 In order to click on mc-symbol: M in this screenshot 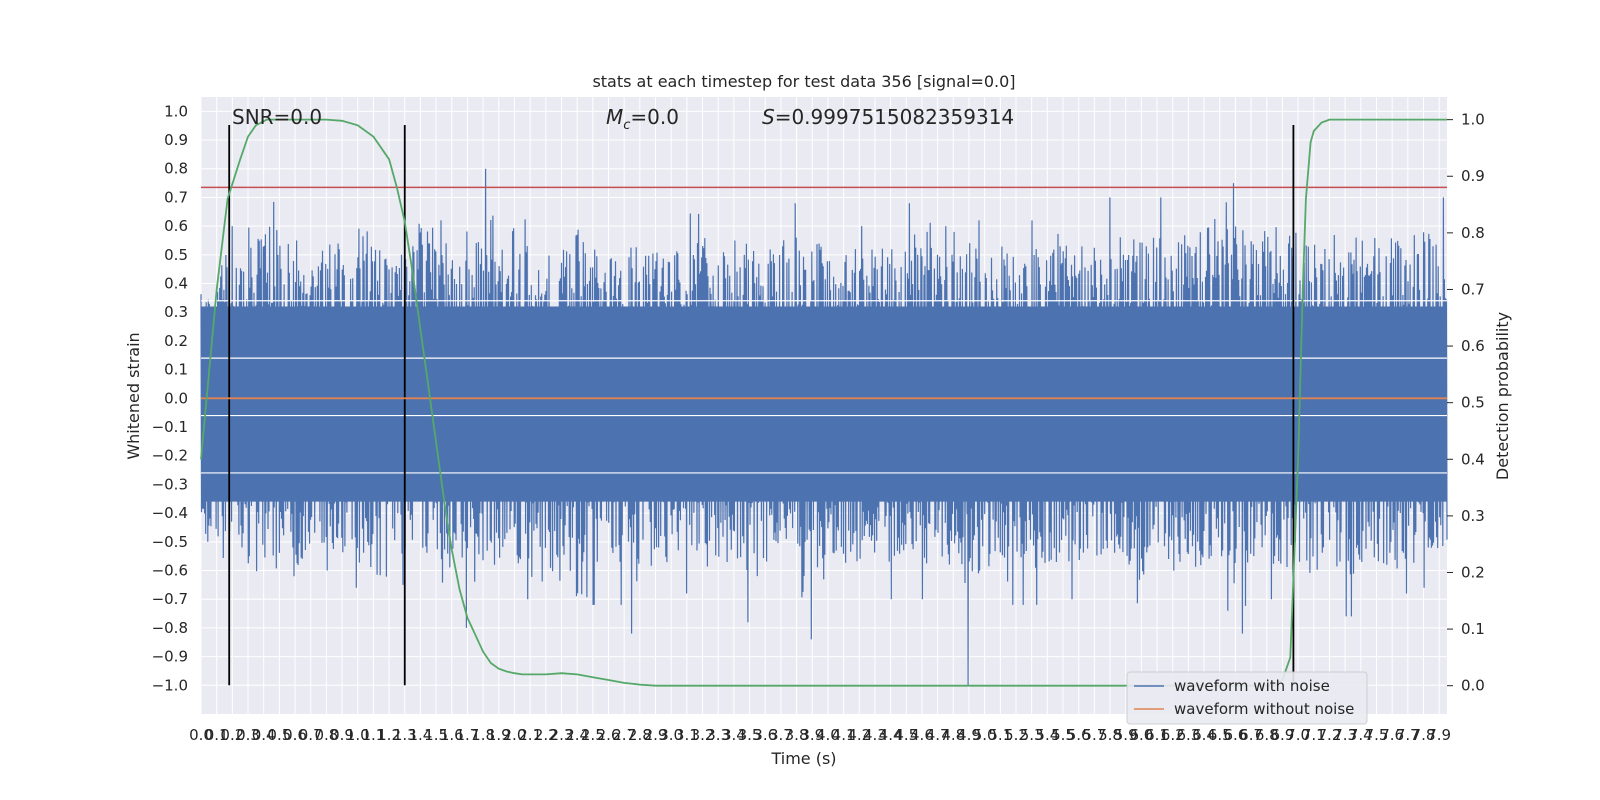, I will do `click(614, 117)`.